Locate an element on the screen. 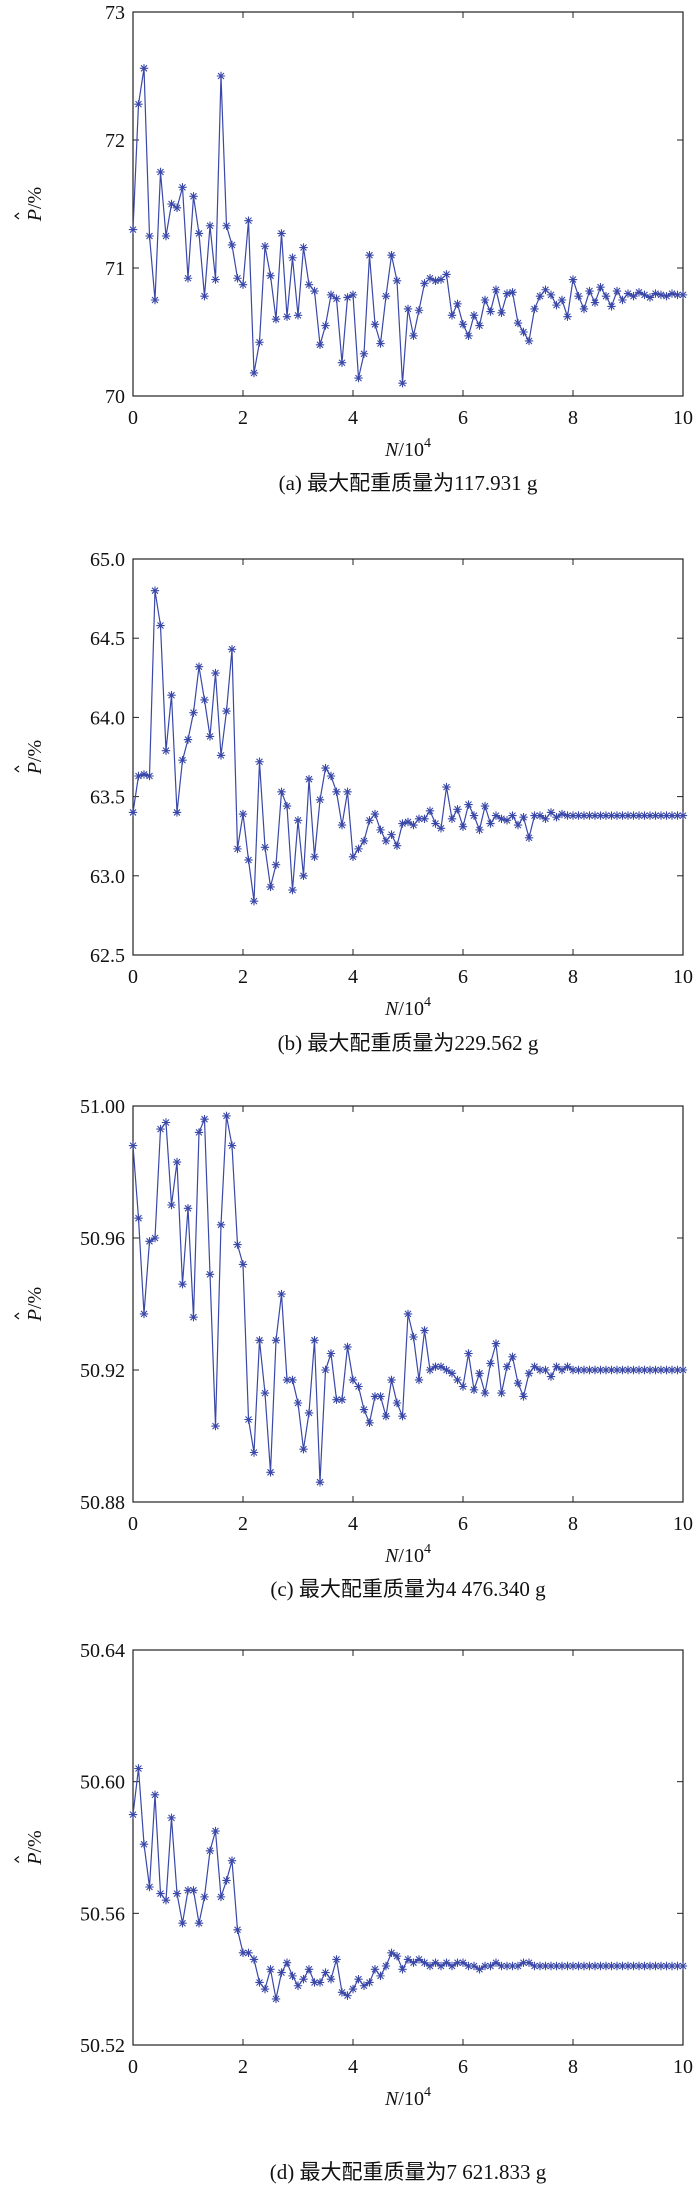 The width and height of the screenshot is (700, 2199). y-tick-label: 70 is located at coordinates (115, 397).